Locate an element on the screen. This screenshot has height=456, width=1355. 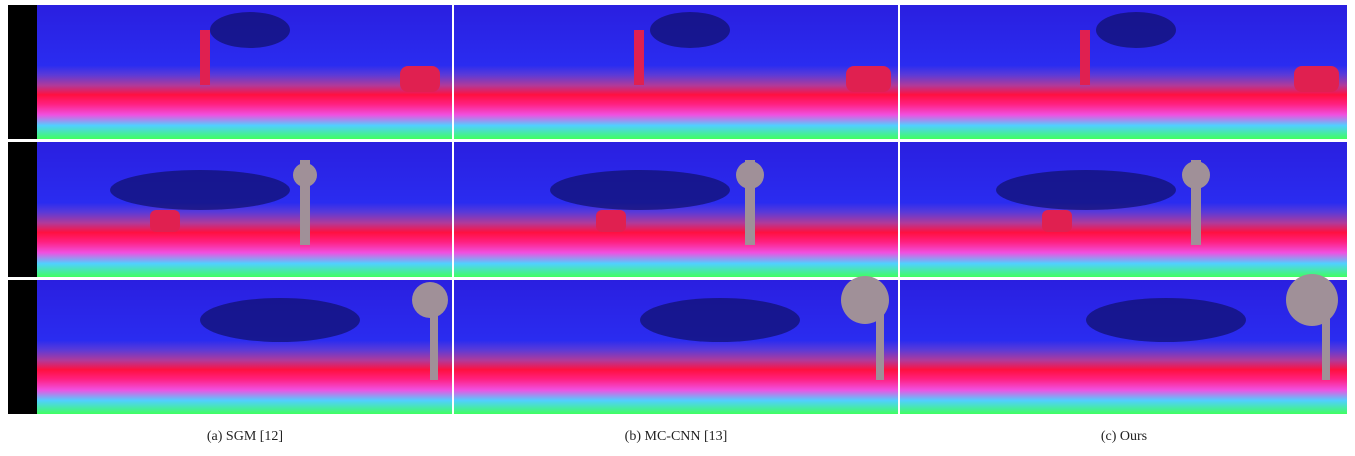
caption: (c) Ours is located at coordinates (1124, 436).